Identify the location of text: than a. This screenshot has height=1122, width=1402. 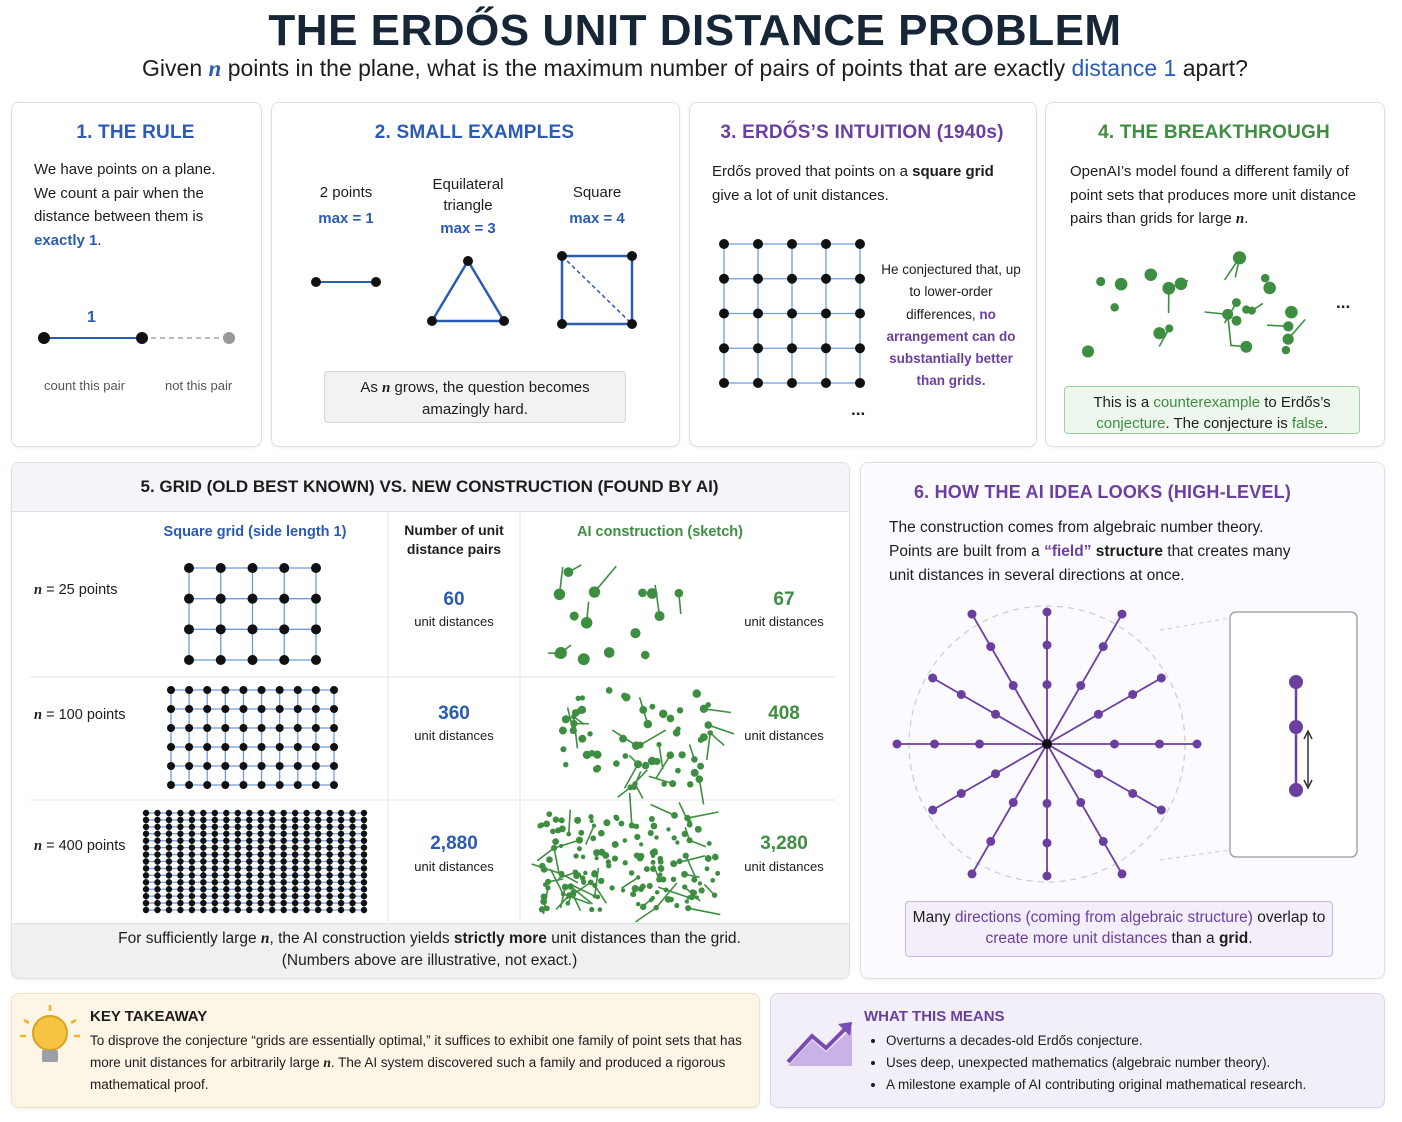
(1193, 938).